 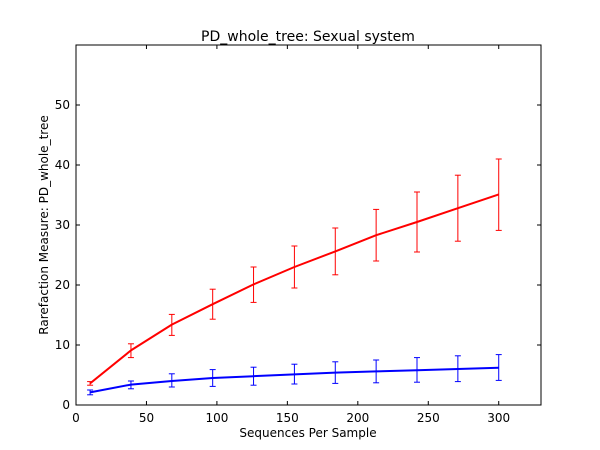 I want to click on x-tick-label: 200, so click(x=357, y=418).